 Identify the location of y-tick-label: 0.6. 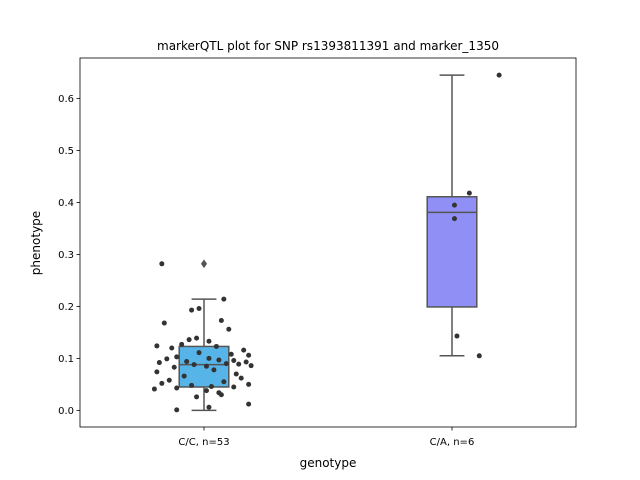
(66, 99).